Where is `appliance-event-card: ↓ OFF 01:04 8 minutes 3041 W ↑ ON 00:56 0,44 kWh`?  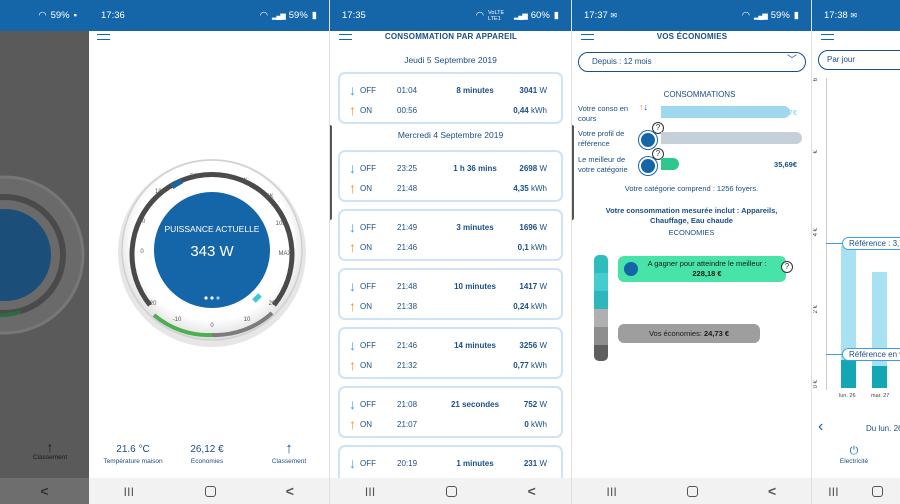
appliance-event-card: ↓ OFF 01:04 8 minutes 3041 W ↑ ON 00:56 0,44 kWh is located at coordinates (450, 98).